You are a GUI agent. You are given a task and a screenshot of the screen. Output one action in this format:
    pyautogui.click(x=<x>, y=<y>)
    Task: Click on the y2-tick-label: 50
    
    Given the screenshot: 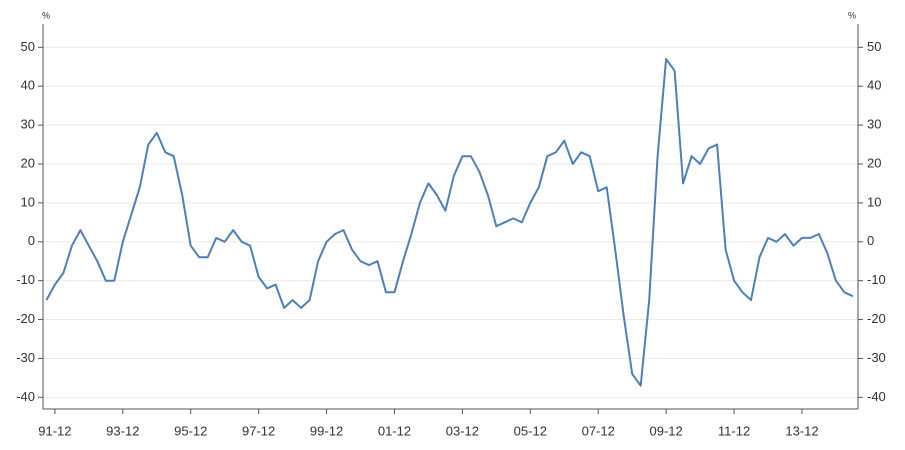 What is the action you would take?
    pyautogui.click(x=874, y=46)
    